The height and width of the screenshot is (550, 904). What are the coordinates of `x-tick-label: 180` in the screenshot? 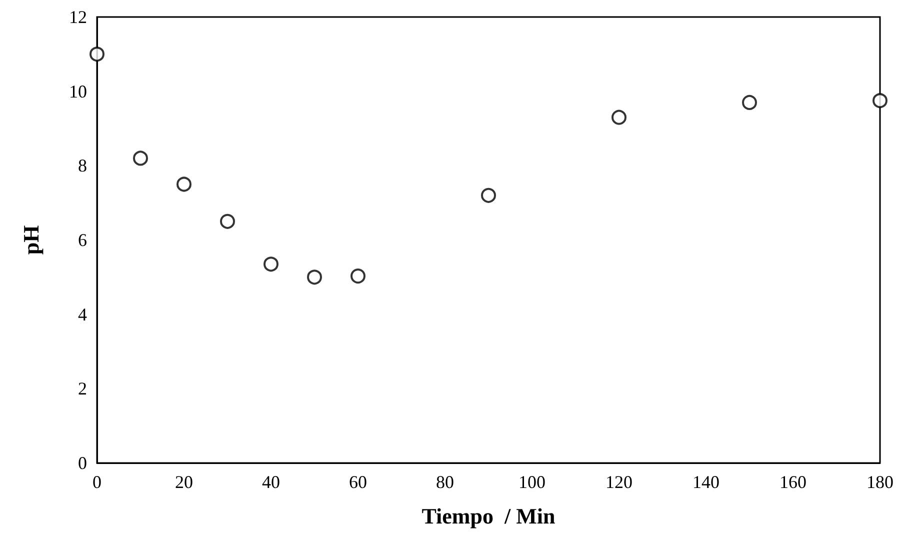 It's located at (880, 482).